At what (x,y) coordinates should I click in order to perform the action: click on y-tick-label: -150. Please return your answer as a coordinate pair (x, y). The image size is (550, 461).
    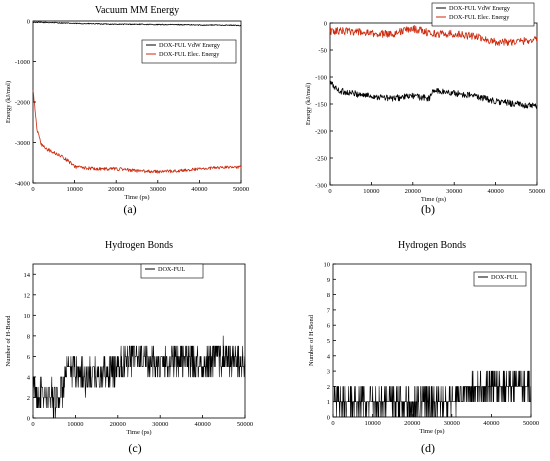
    Looking at the image, I should click on (321, 105).